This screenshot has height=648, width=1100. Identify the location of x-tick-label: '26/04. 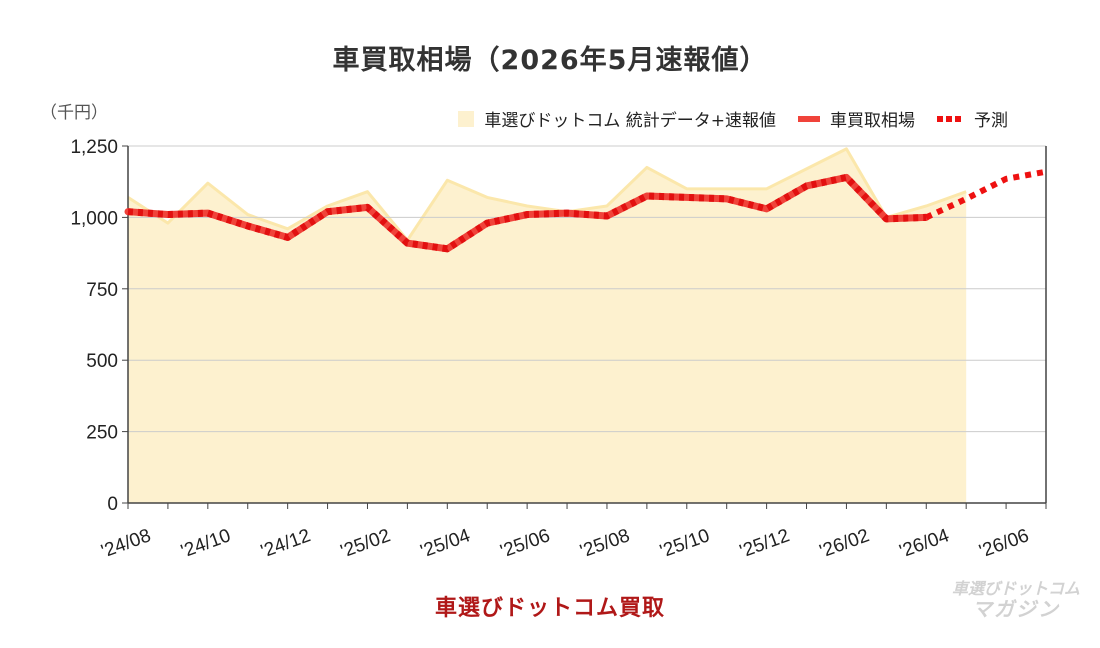
(925, 543).